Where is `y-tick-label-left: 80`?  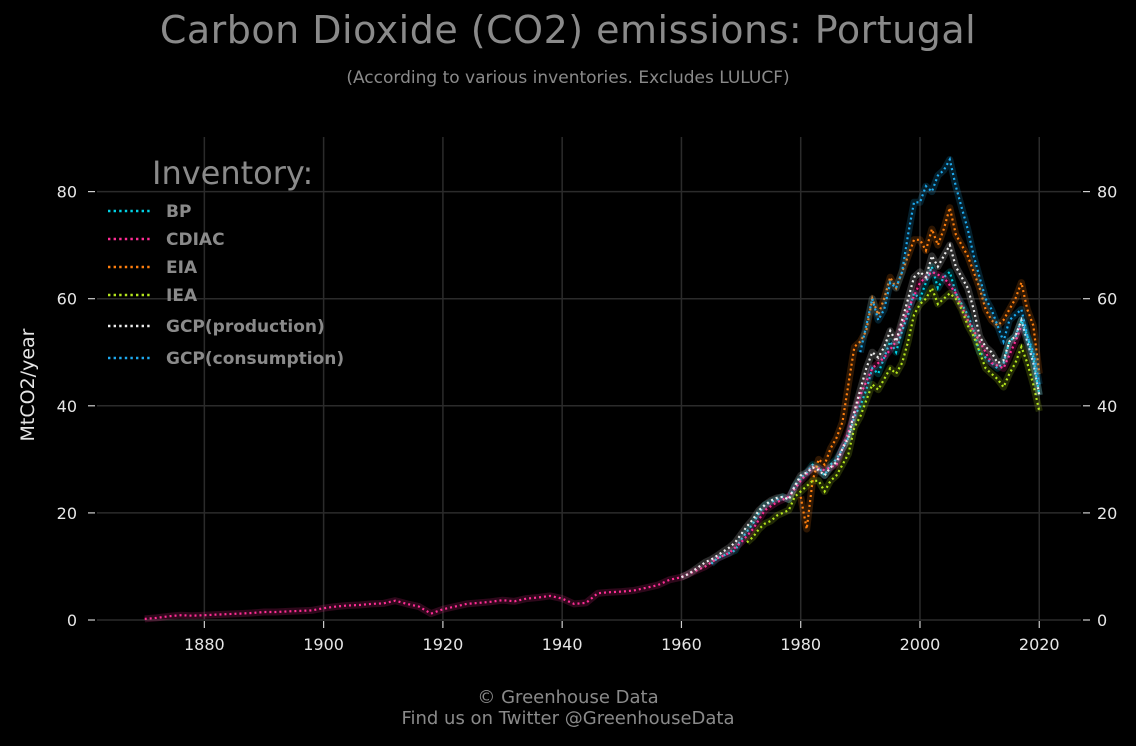 y-tick-label-left: 80 is located at coordinates (67, 192).